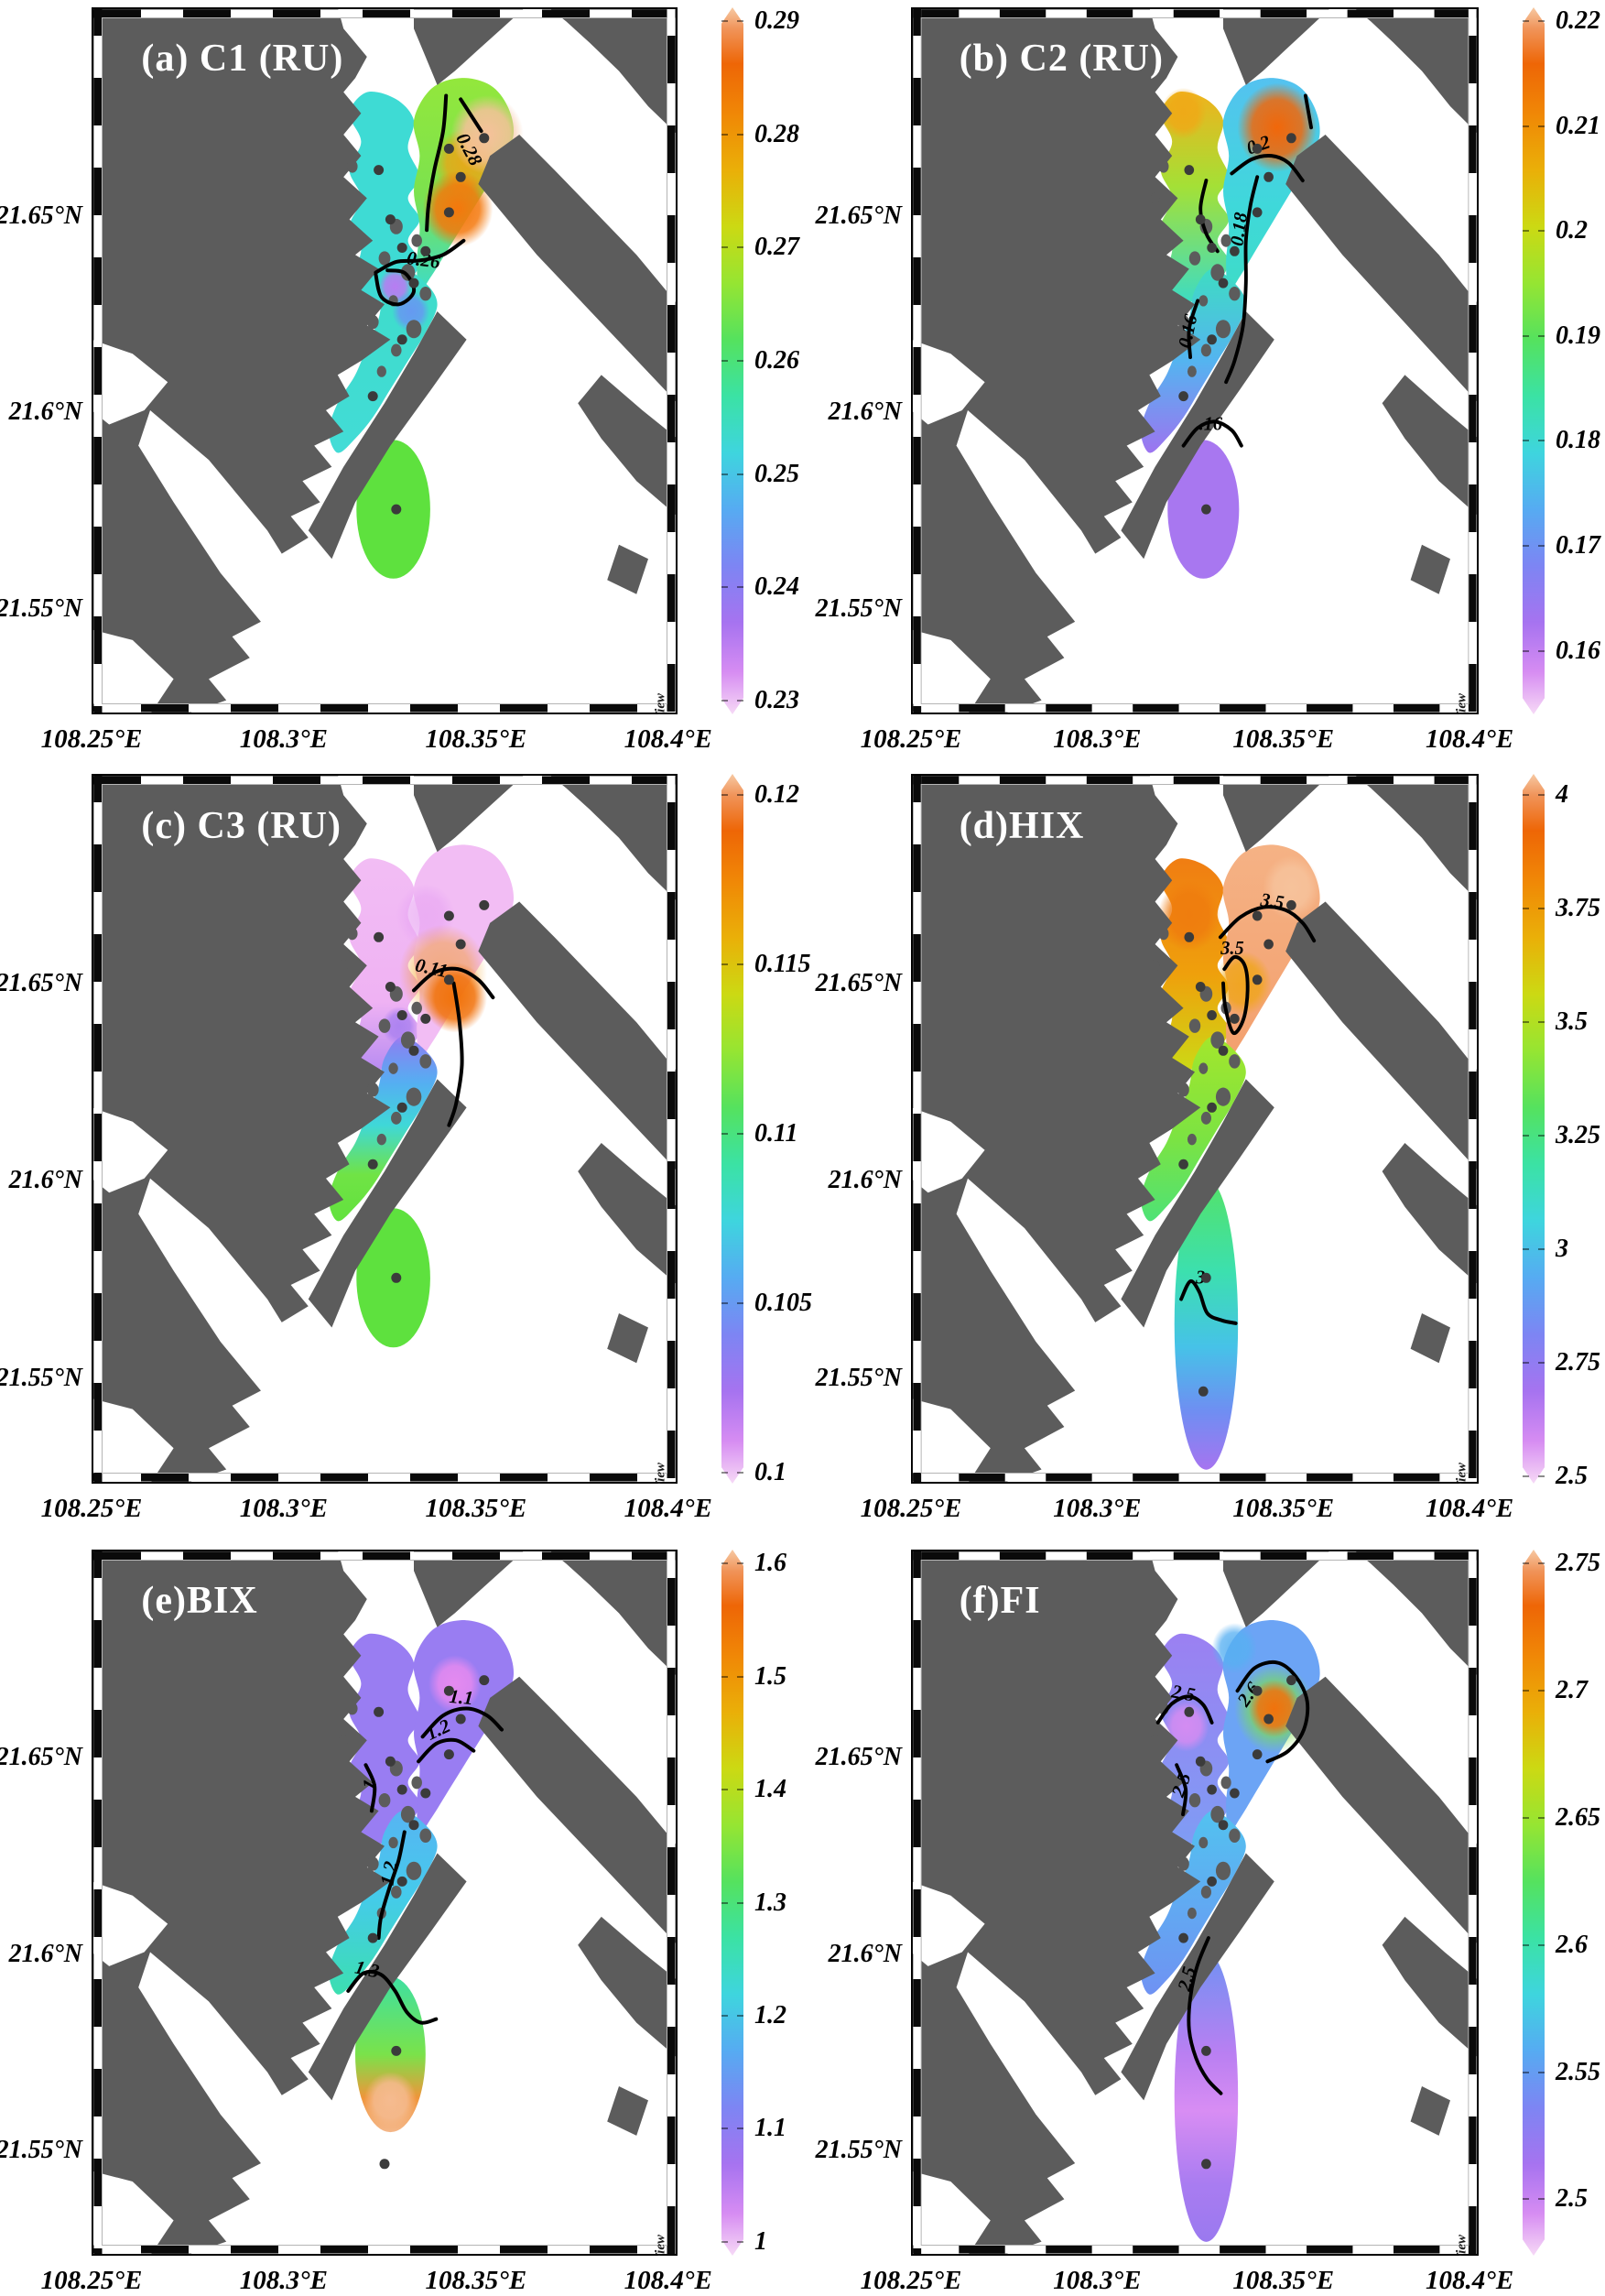 This screenshot has height=2296, width=1605. Describe the element at coordinates (770, 2128) in the screenshot. I see `colorbar-tick-label: 1.1` at that location.